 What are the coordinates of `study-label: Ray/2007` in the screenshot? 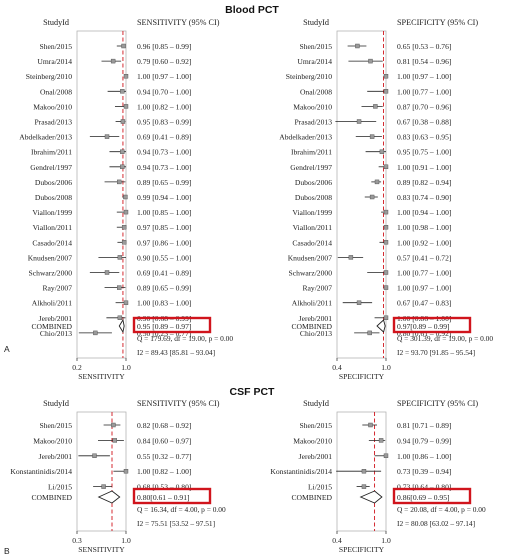 It's located at (317, 288).